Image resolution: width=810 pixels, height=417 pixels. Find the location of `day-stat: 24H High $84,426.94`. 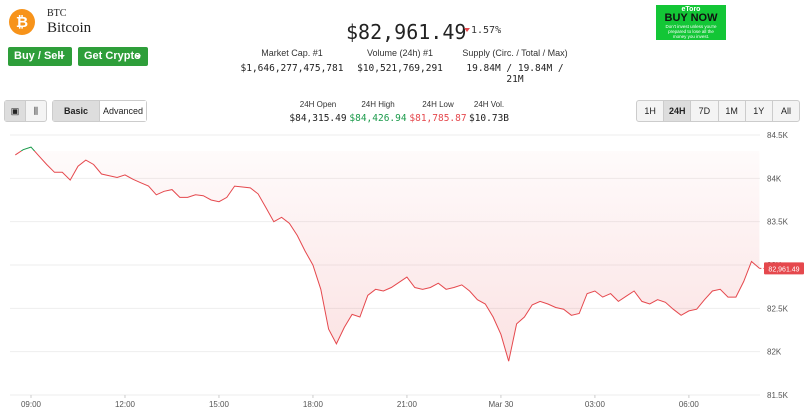

day-stat: 24H High $84,426.94 is located at coordinates (378, 112).